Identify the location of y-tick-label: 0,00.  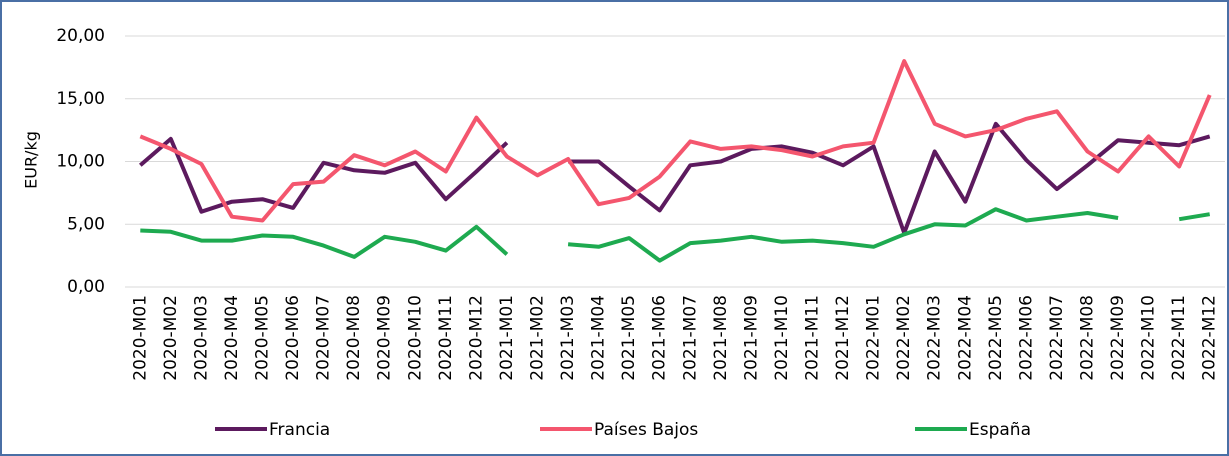
(86, 287).